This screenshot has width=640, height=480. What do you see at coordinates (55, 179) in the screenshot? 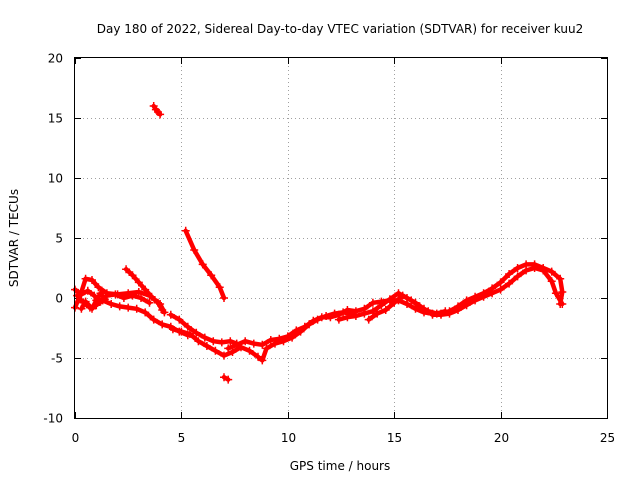
I see `y-tick-label: 10` at bounding box center [55, 179].